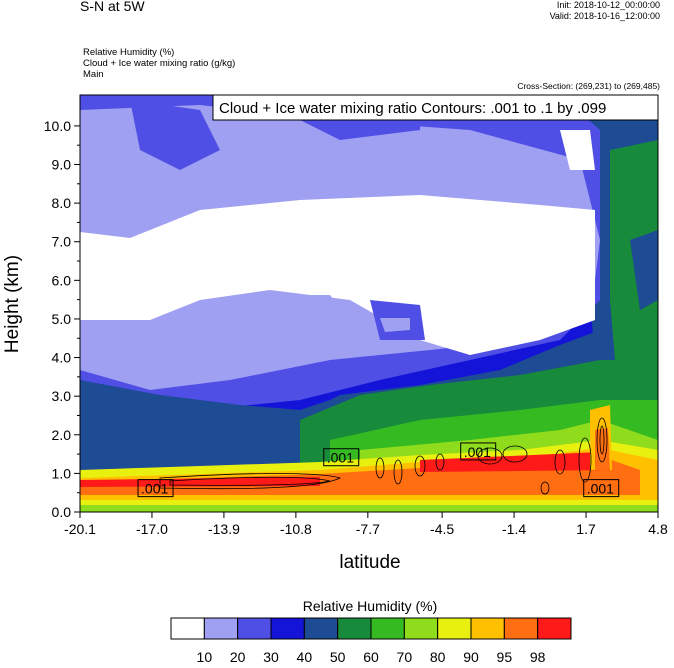 The height and width of the screenshot is (668, 674). I want to click on y-tick-label: 6.0, so click(62, 280).